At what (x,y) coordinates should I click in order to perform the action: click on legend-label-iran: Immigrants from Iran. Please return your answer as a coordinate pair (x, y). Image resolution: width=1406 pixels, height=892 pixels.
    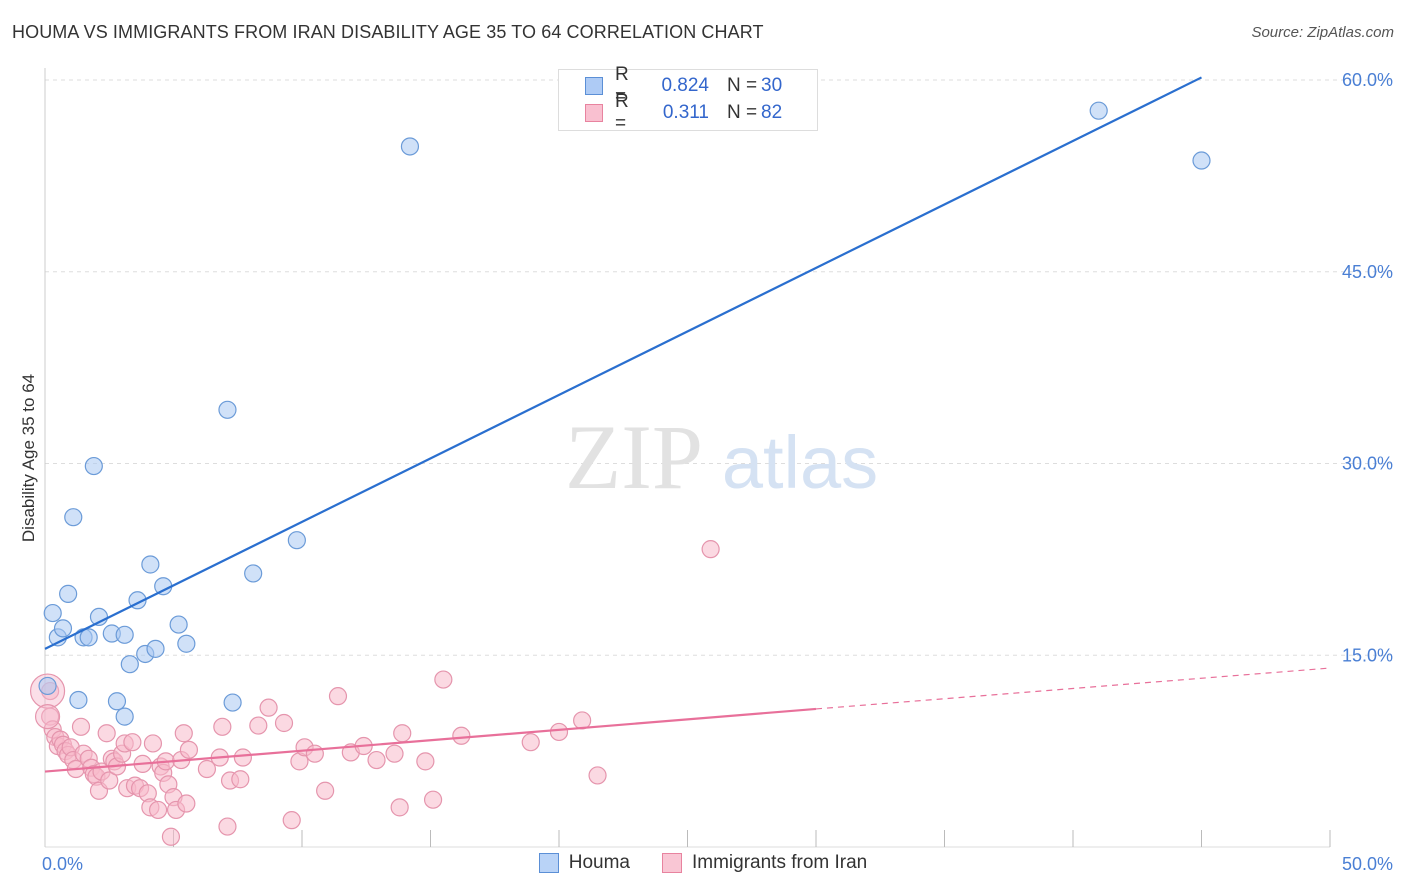
    Looking at the image, I should click on (779, 862).